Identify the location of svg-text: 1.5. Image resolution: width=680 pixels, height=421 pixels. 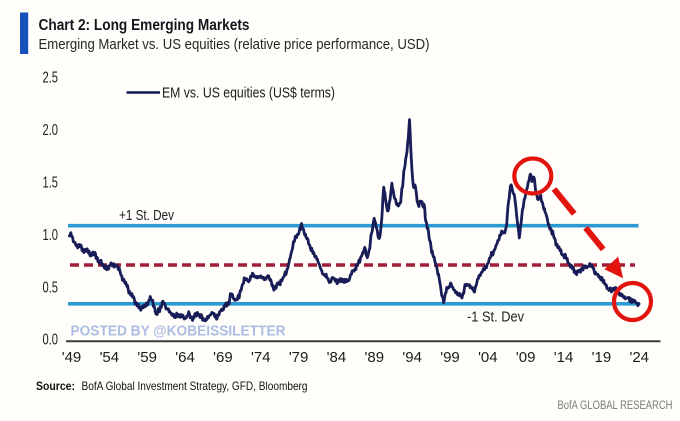
(51, 183).